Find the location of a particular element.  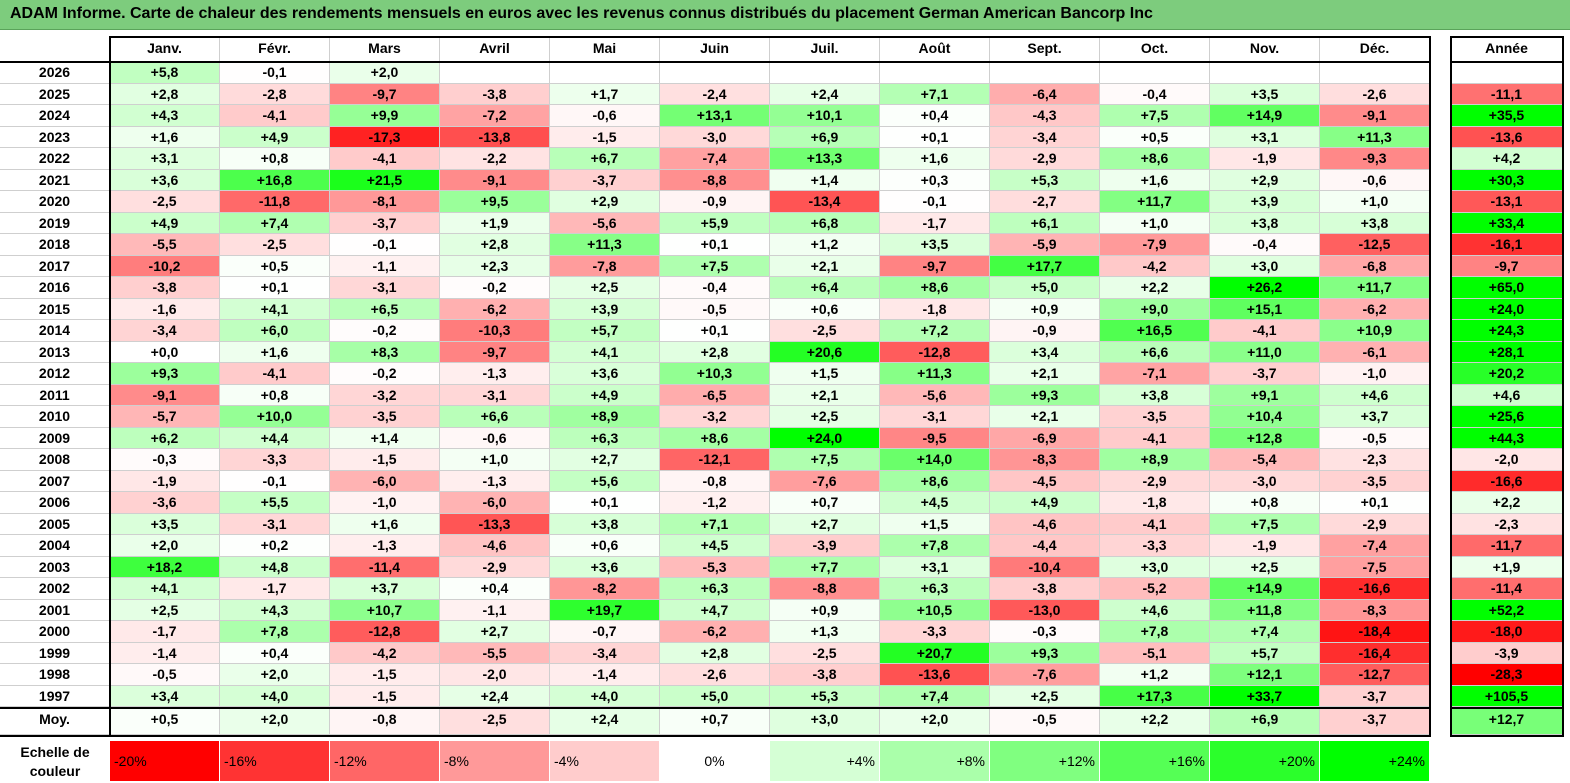

average-cell: -3,7 is located at coordinates (1375, 722).